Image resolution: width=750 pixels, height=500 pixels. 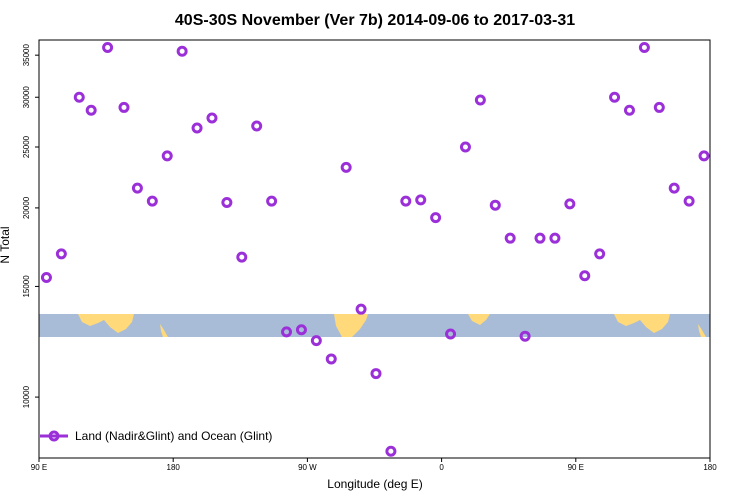 What do you see at coordinates (26, 146) in the screenshot?
I see `y-tick-label: 25000` at bounding box center [26, 146].